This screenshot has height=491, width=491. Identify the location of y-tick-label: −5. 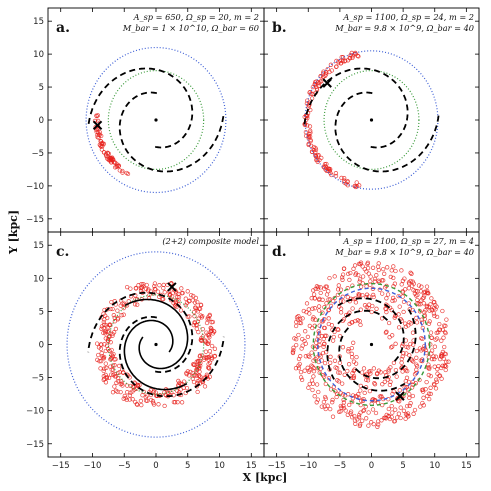
(37, 379).